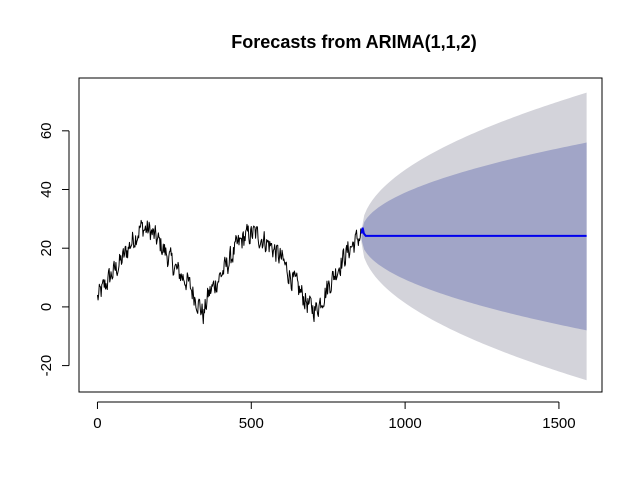 Image resolution: width=642 pixels, height=491 pixels. What do you see at coordinates (46, 248) in the screenshot?
I see `y-tick-label: 20` at bounding box center [46, 248].